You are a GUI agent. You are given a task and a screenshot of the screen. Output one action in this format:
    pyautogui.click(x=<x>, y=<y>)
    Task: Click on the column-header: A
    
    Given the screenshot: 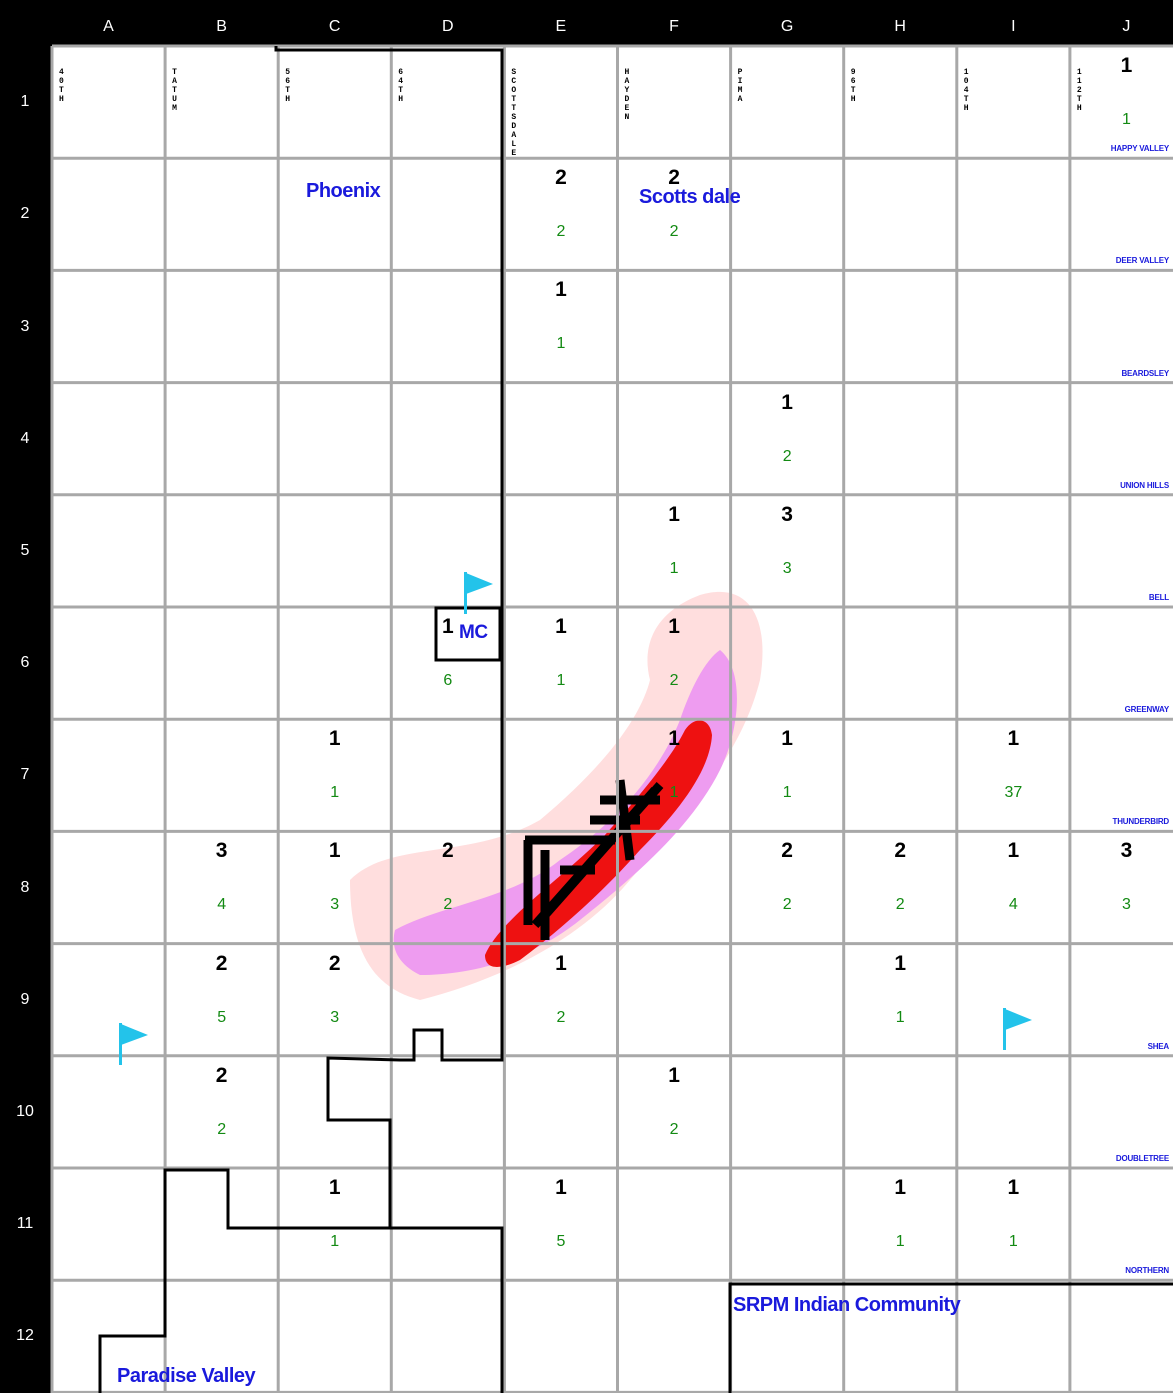 What is the action you would take?
    pyautogui.click(x=108, y=26)
    